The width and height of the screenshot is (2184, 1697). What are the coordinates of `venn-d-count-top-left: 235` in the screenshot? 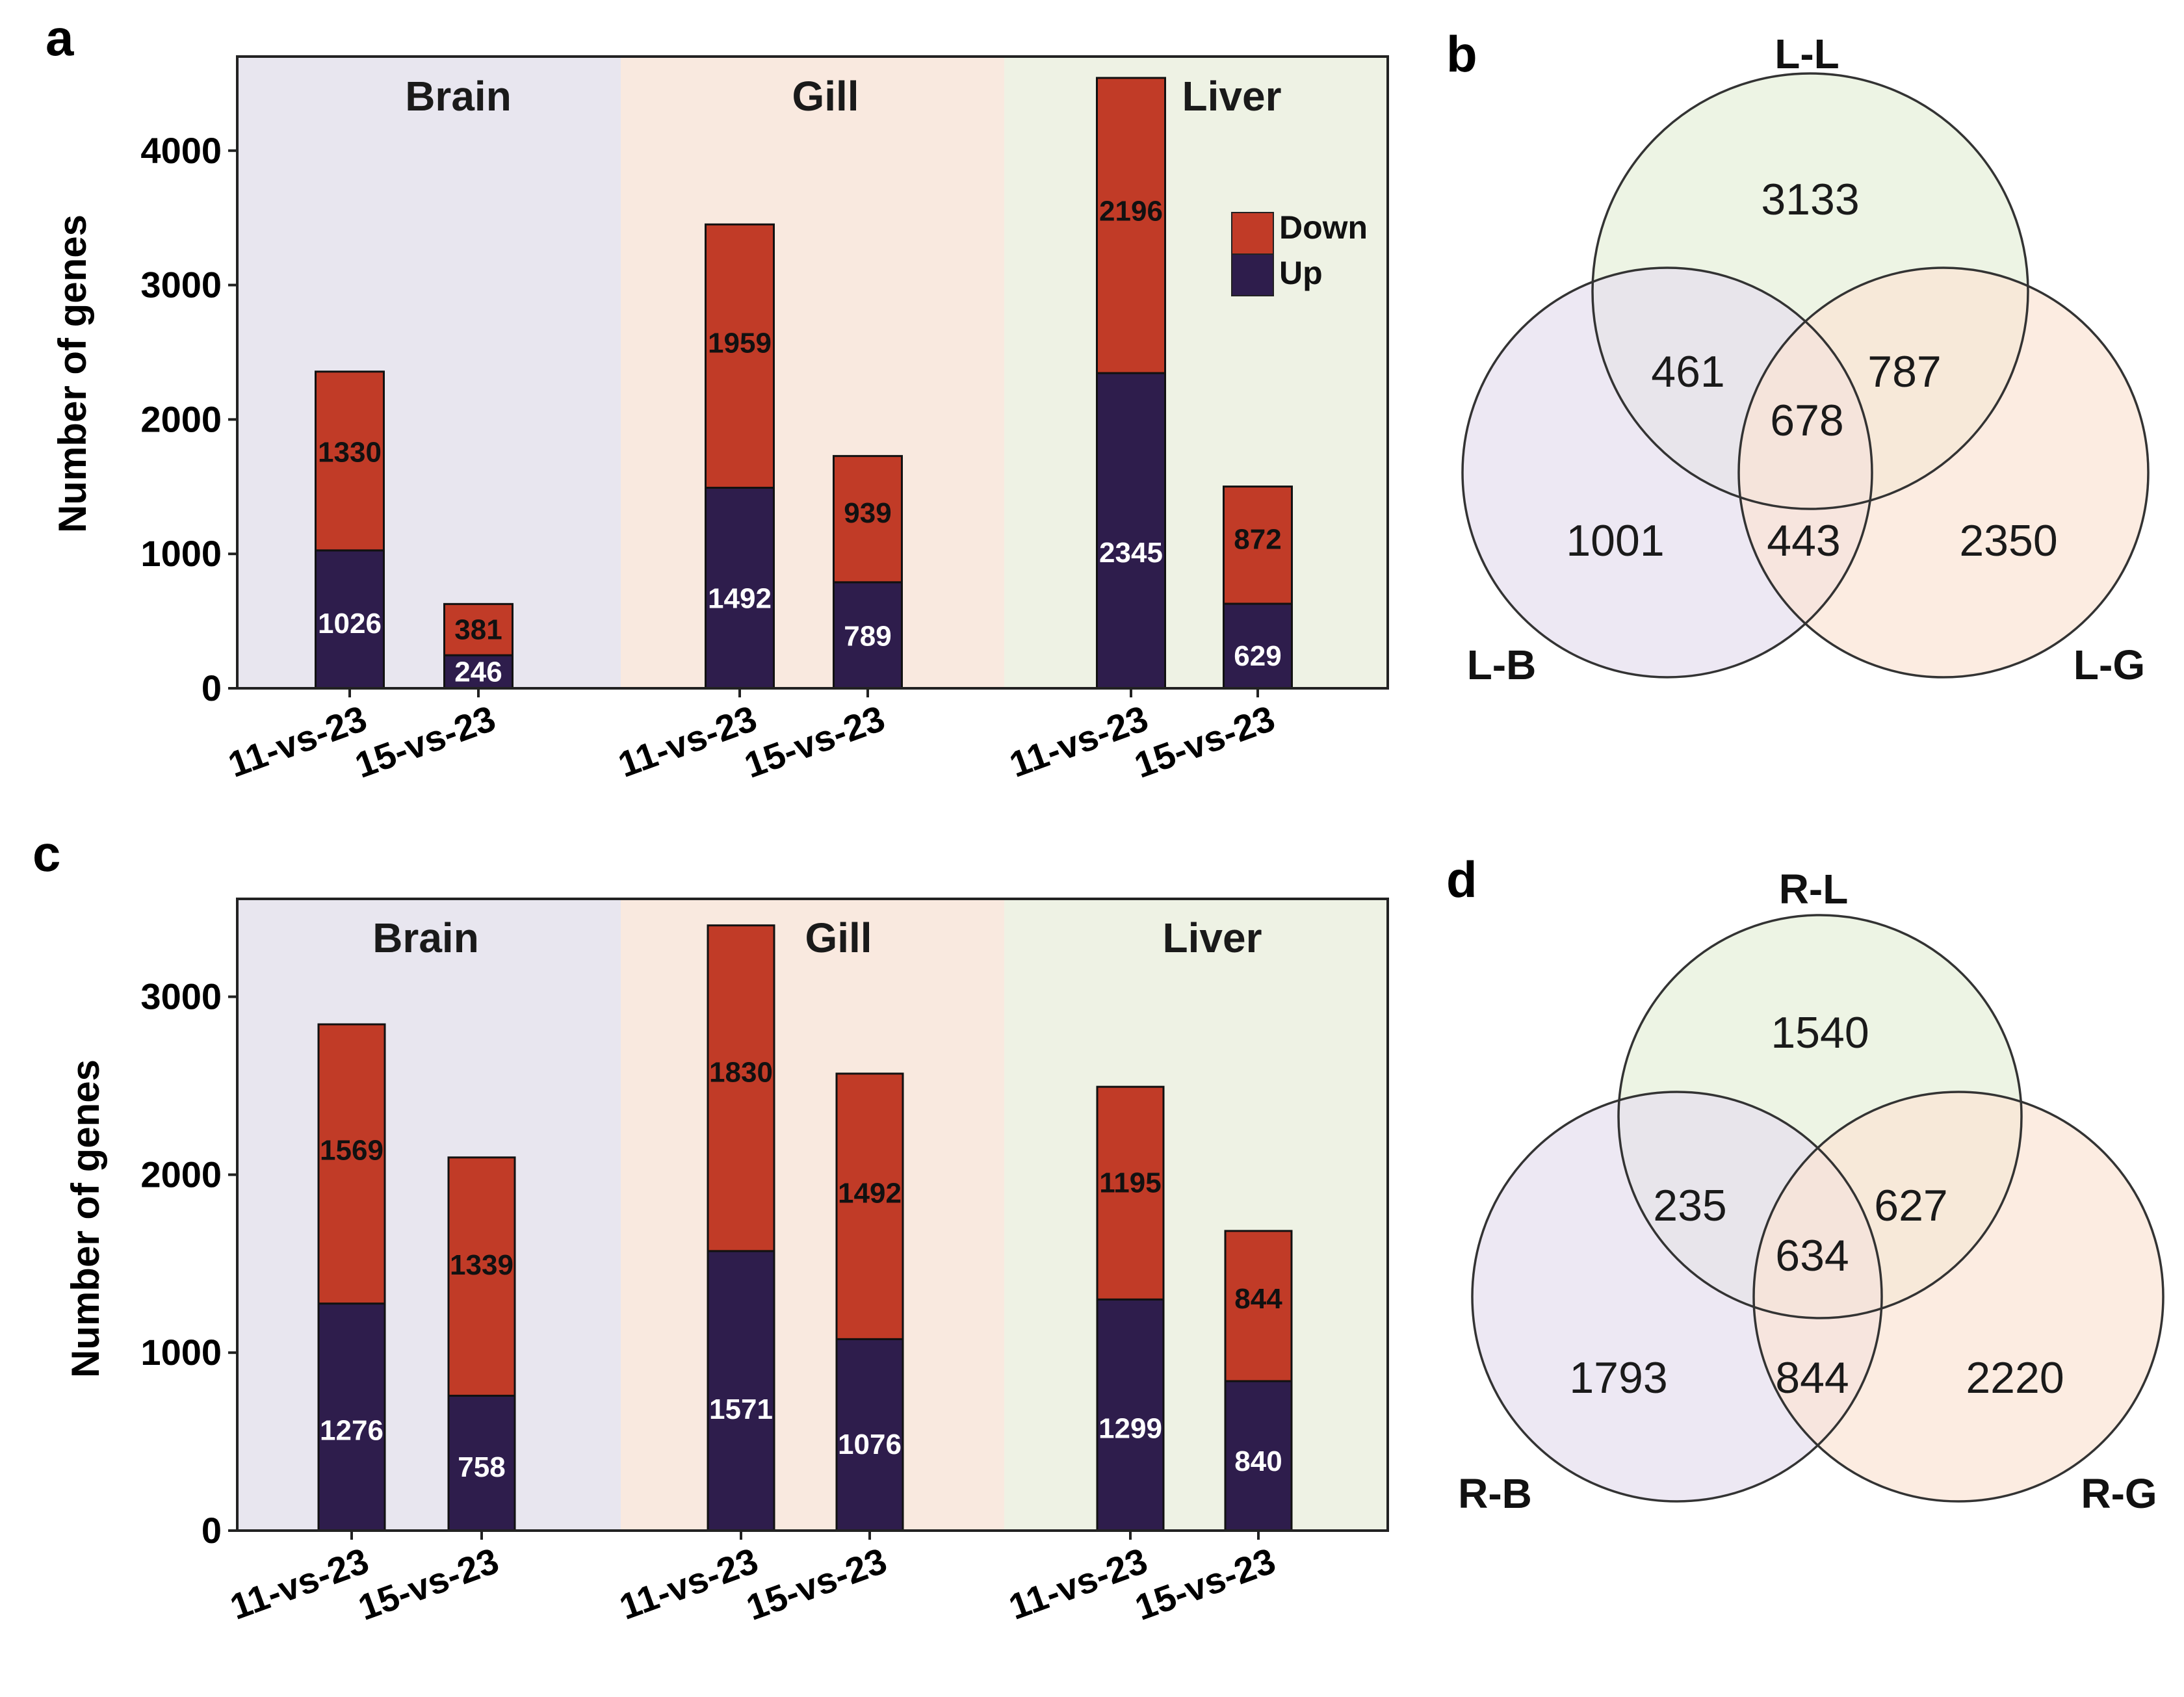 It's located at (1690, 1205).